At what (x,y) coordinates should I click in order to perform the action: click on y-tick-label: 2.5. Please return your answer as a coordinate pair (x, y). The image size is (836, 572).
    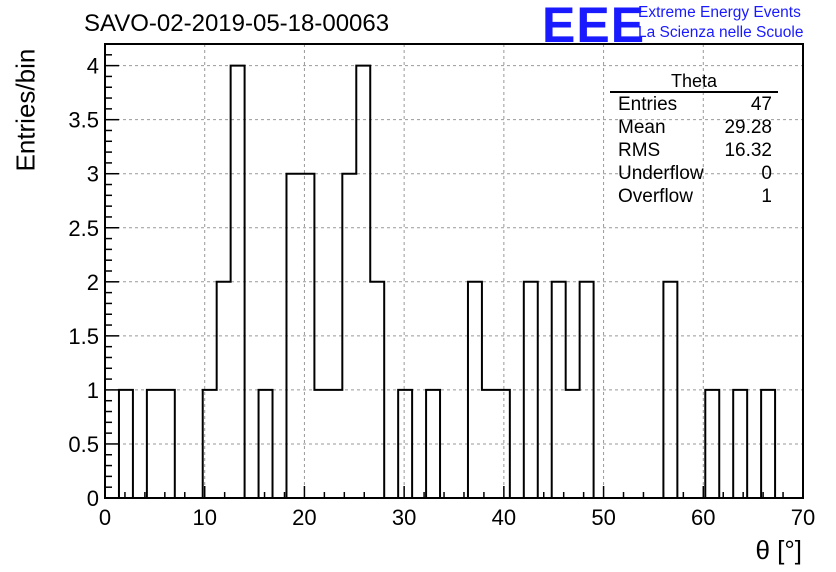
    Looking at the image, I should click on (83, 228).